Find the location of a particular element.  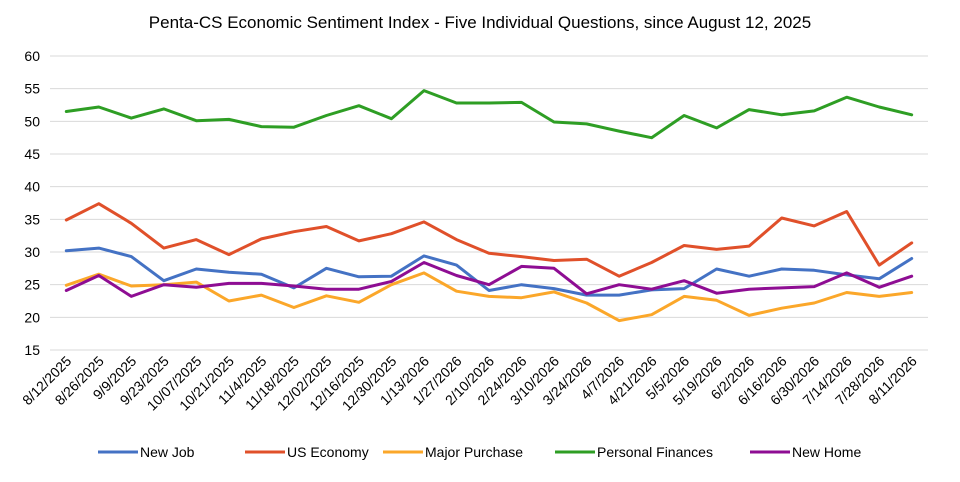

legend-label-new-job: New Job is located at coordinates (167, 452).